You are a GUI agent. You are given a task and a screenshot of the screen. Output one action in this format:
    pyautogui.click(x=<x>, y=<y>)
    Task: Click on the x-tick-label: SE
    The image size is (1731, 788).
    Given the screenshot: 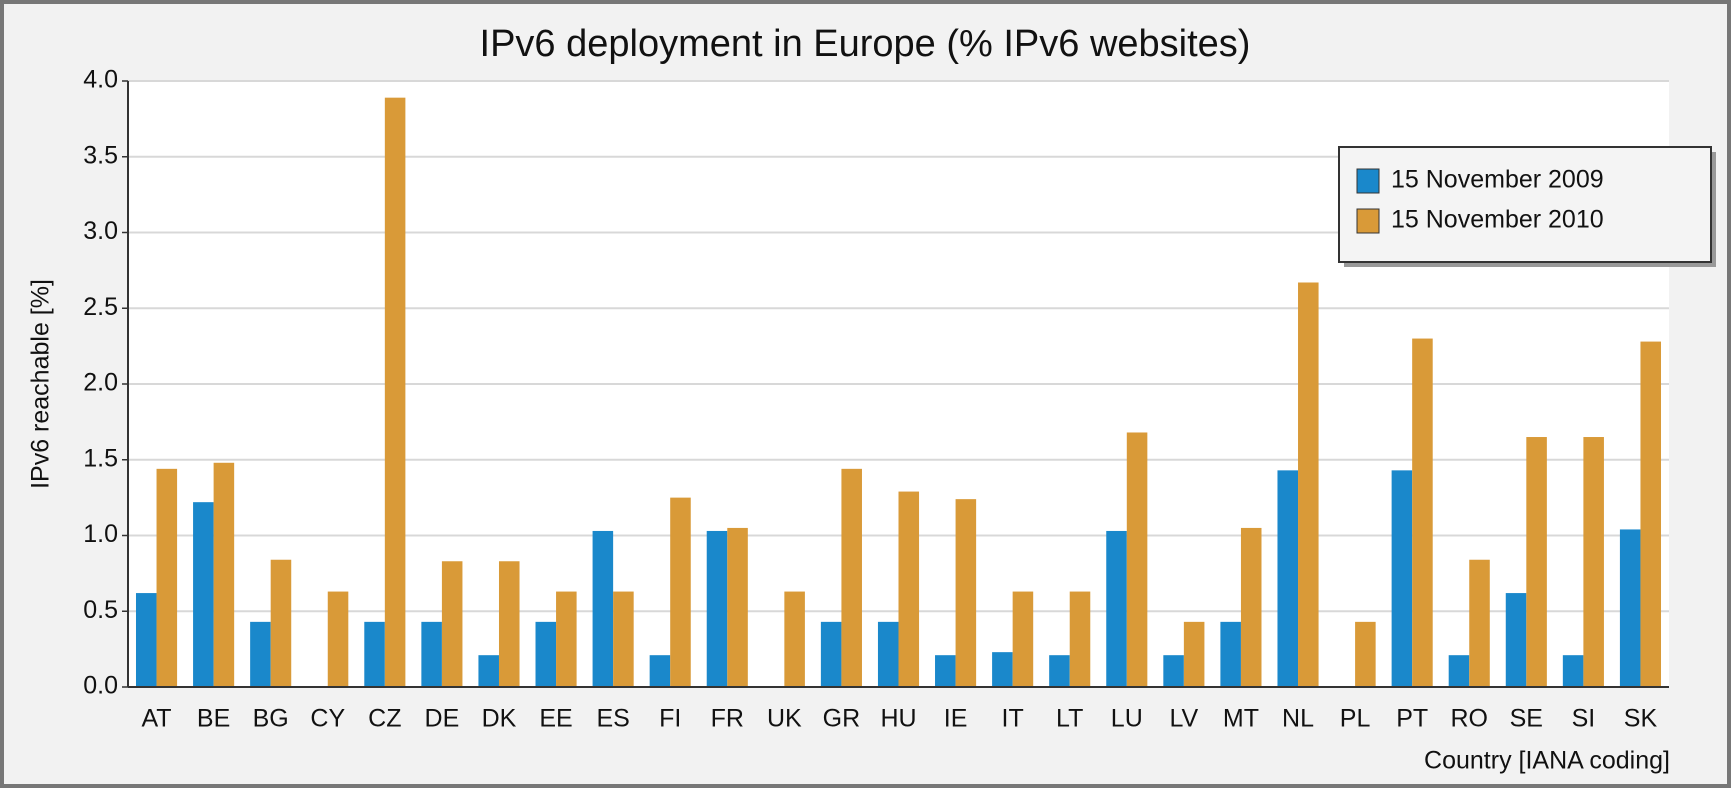 What is the action you would take?
    pyautogui.click(x=1526, y=719)
    